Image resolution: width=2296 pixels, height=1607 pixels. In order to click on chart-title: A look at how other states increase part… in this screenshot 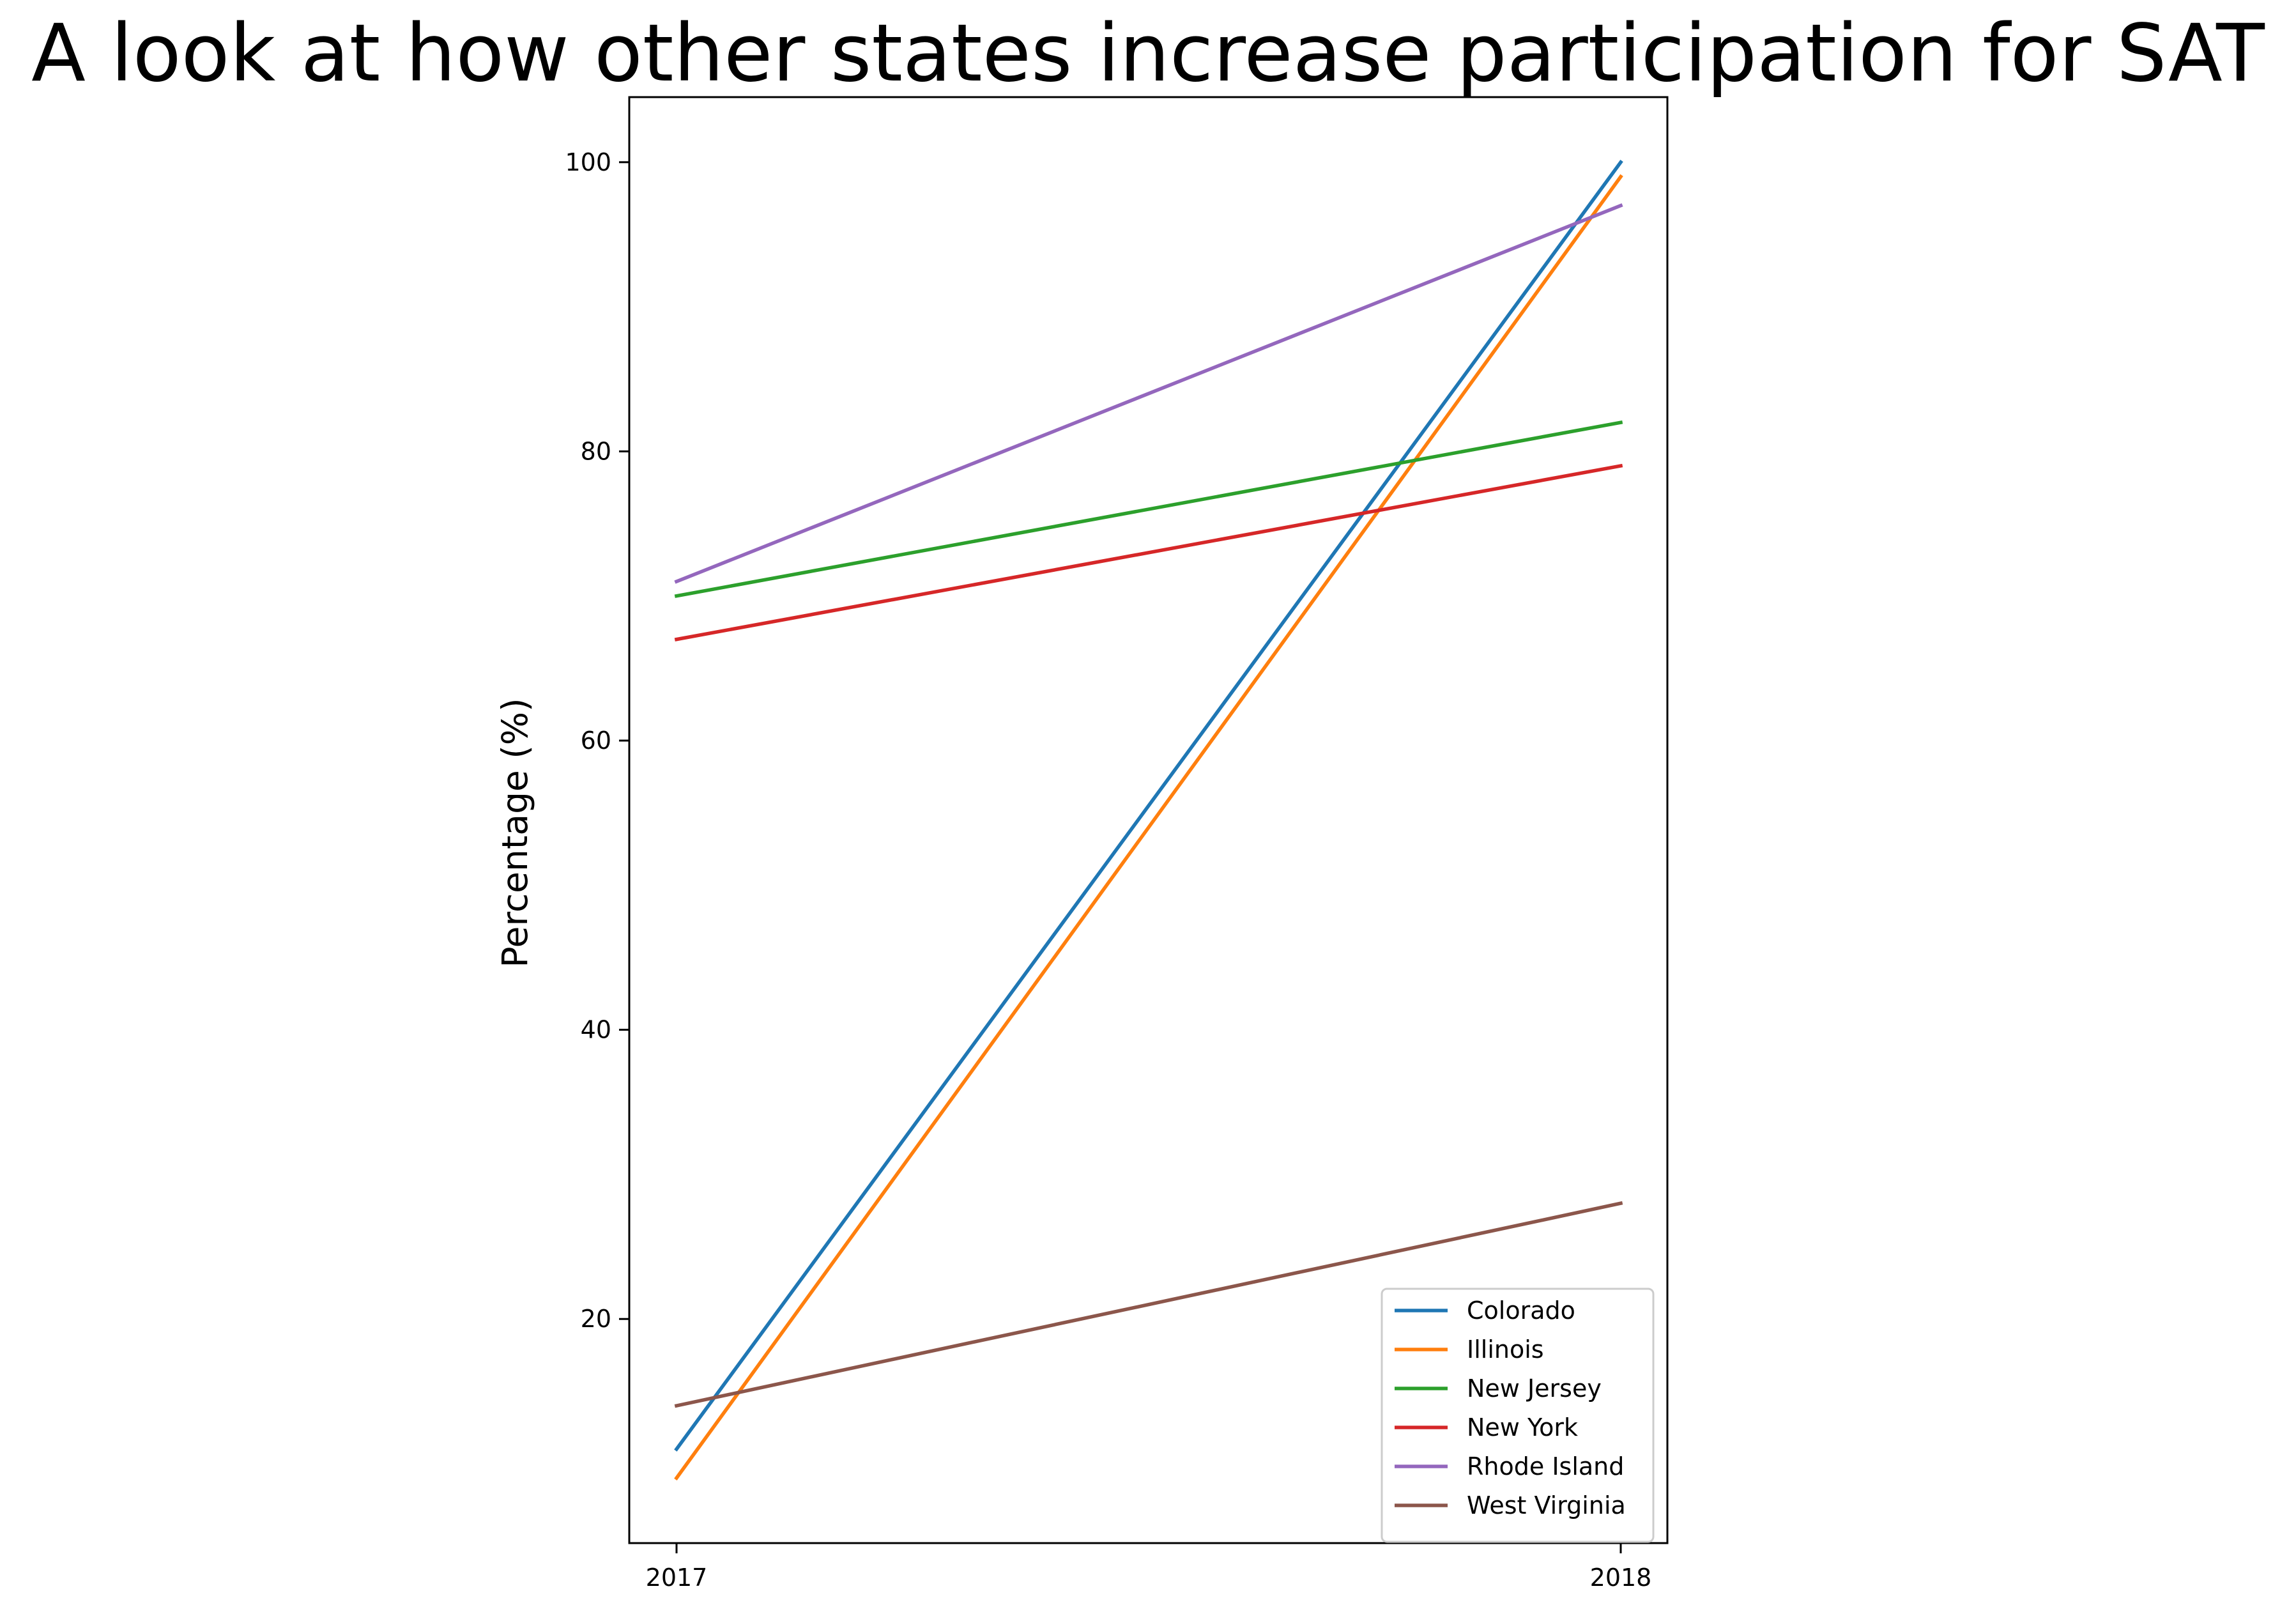, I will do `click(1148, 54)`.